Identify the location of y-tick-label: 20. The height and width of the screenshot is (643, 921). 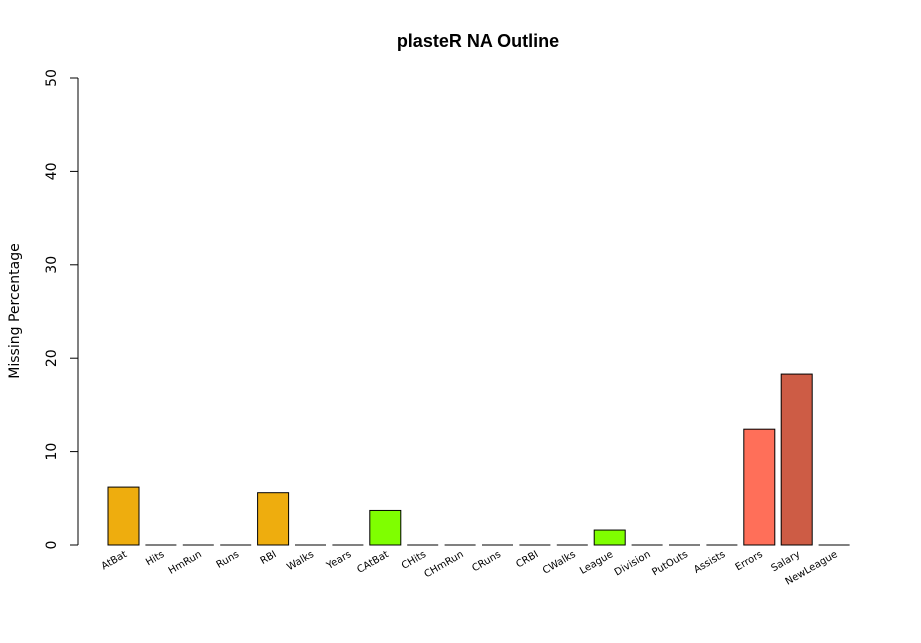
(52, 358).